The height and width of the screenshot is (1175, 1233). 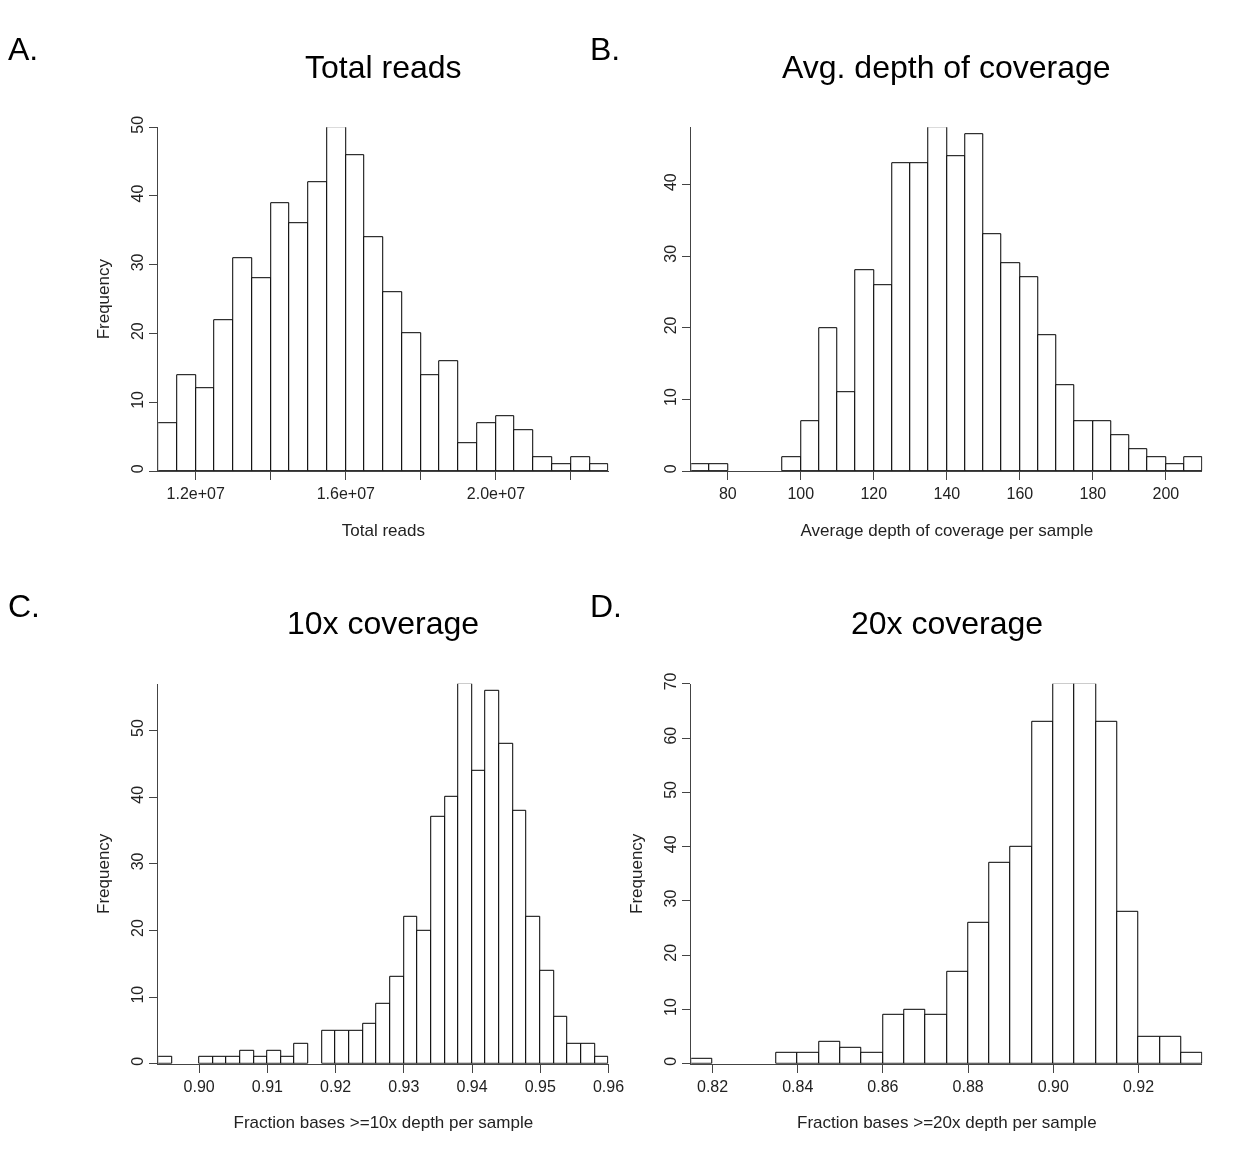 I want to click on x-tick-label: 80, so click(x=727, y=494).